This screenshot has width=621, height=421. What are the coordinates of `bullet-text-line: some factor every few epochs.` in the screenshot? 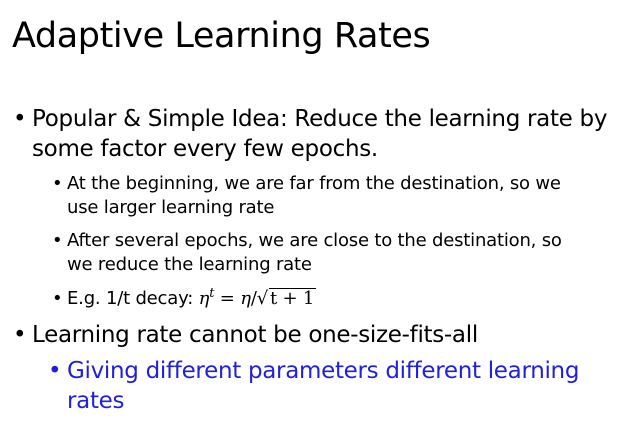 It's located at (205, 149).